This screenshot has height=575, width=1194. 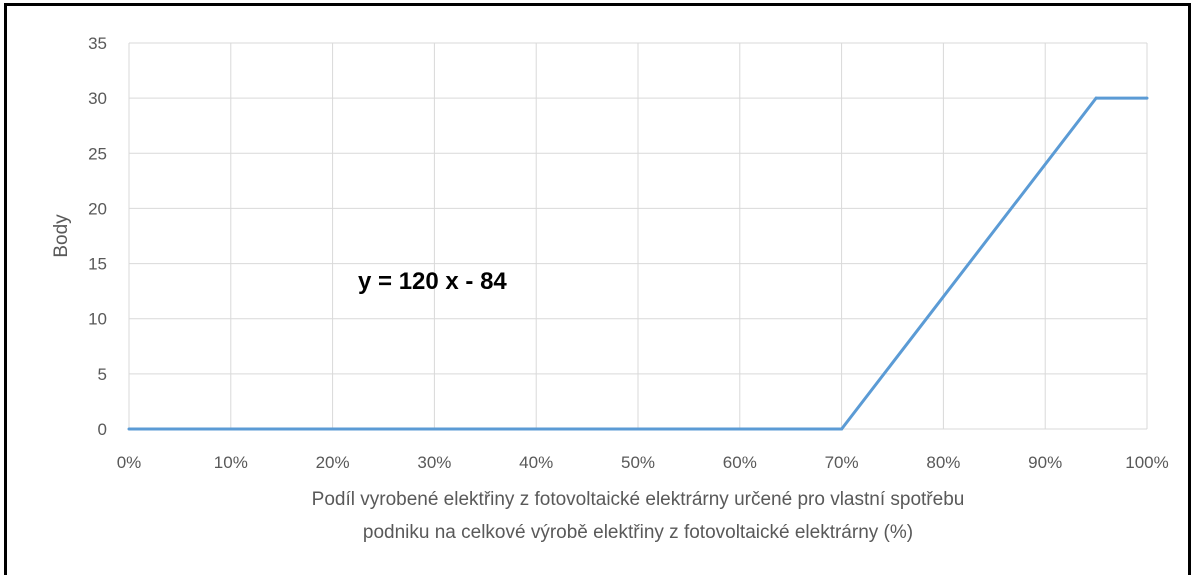 I want to click on x-tick-label: 80%, so click(x=943, y=462).